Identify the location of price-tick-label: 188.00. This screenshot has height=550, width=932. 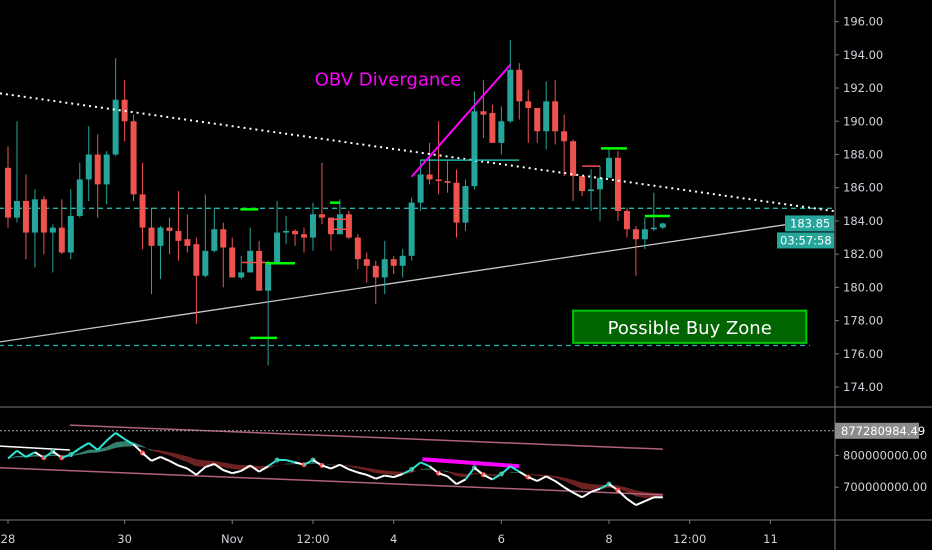
(863, 154).